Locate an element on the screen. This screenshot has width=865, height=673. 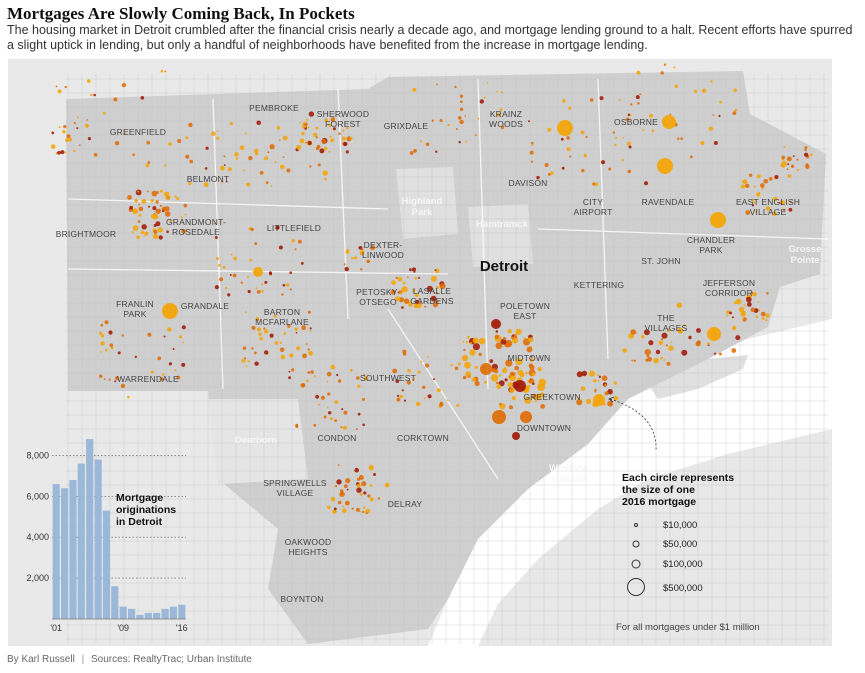
neighborhood-label: KETTERING is located at coordinates (599, 285).